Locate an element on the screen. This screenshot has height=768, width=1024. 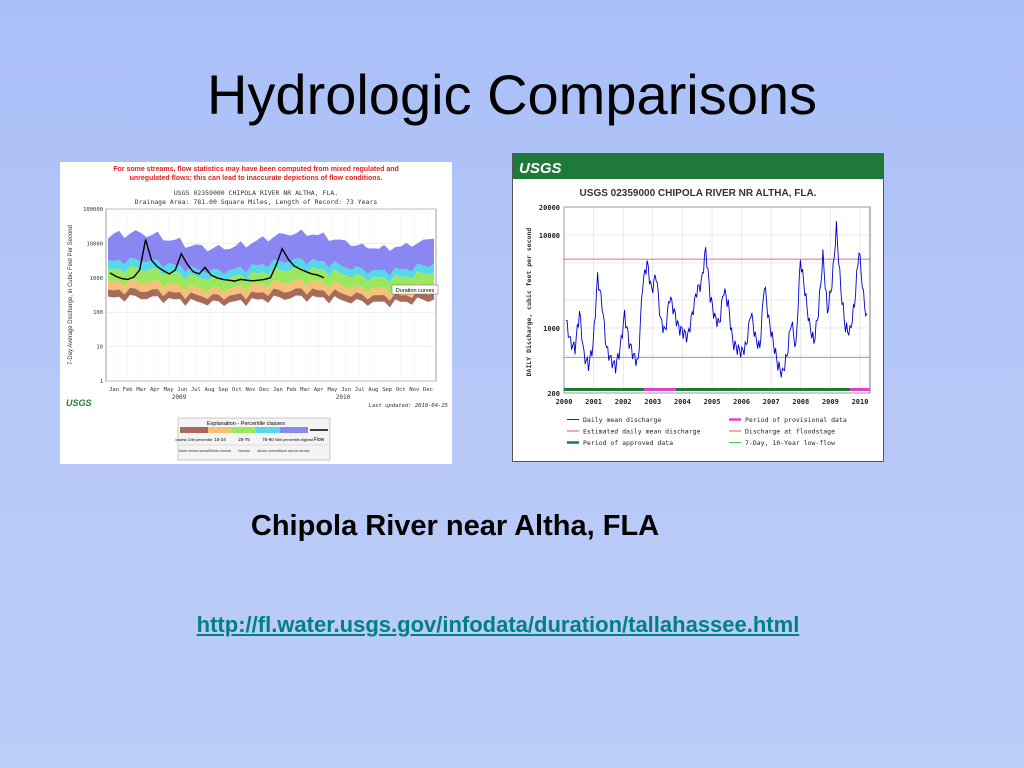
left-plot-area: Duration curves is located at coordinates (272, 295).